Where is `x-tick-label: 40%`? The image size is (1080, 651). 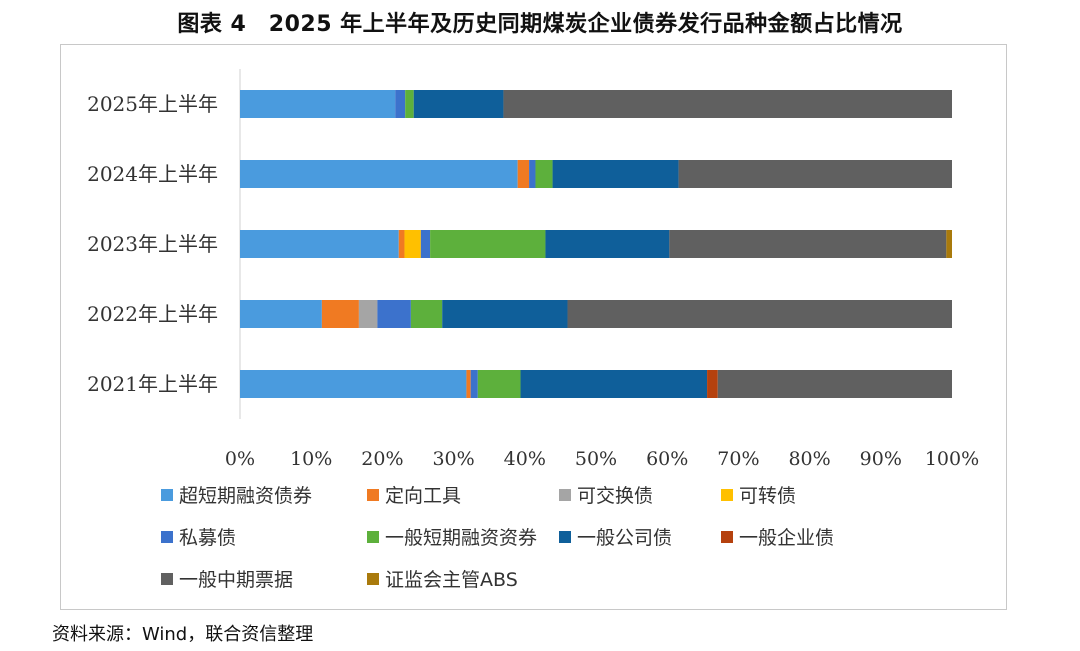
x-tick-label: 40% is located at coordinates (525, 459).